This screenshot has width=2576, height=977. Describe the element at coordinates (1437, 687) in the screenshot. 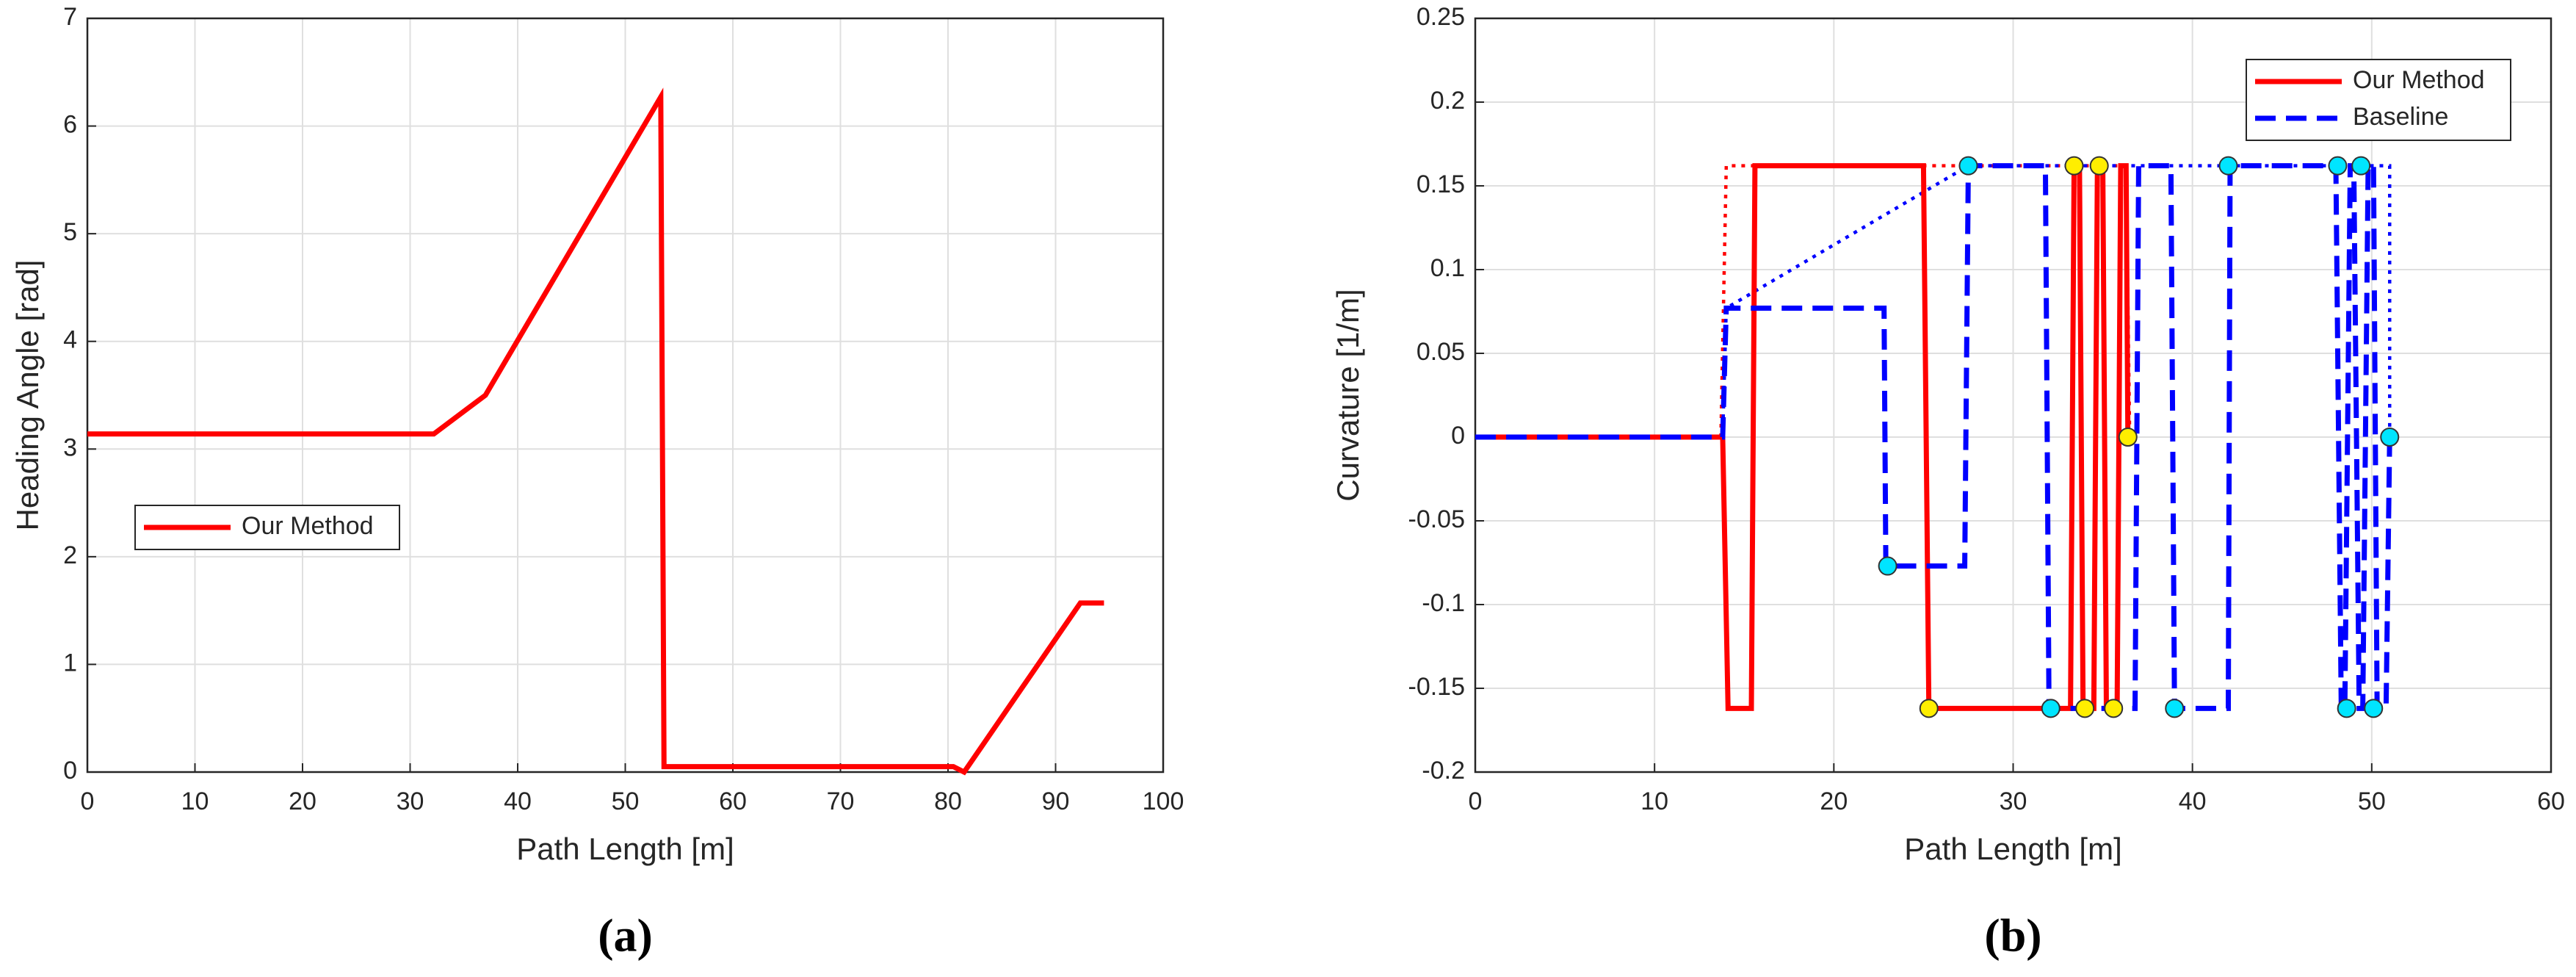

I see `y-tick-label: -0.15` at that location.